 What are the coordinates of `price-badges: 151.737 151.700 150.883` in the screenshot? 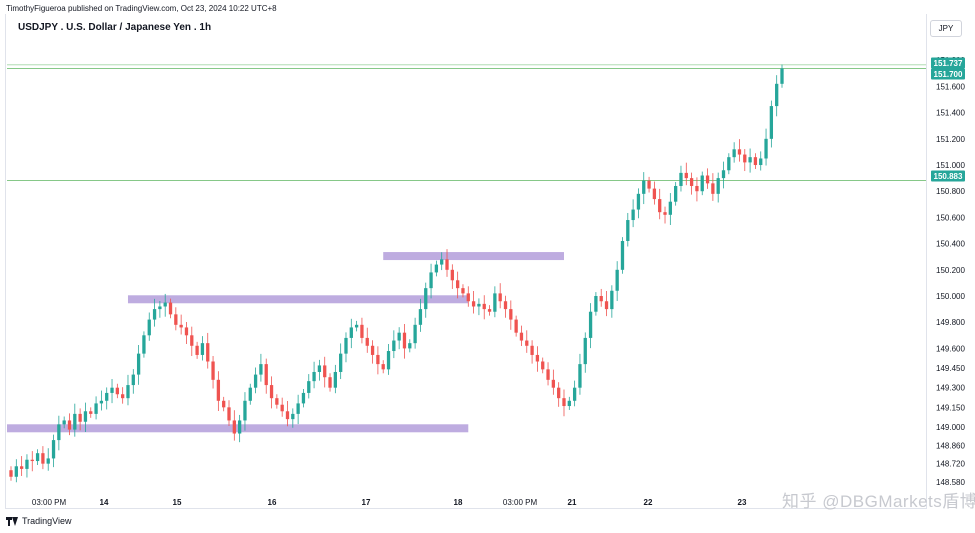 It's located at (948, 119).